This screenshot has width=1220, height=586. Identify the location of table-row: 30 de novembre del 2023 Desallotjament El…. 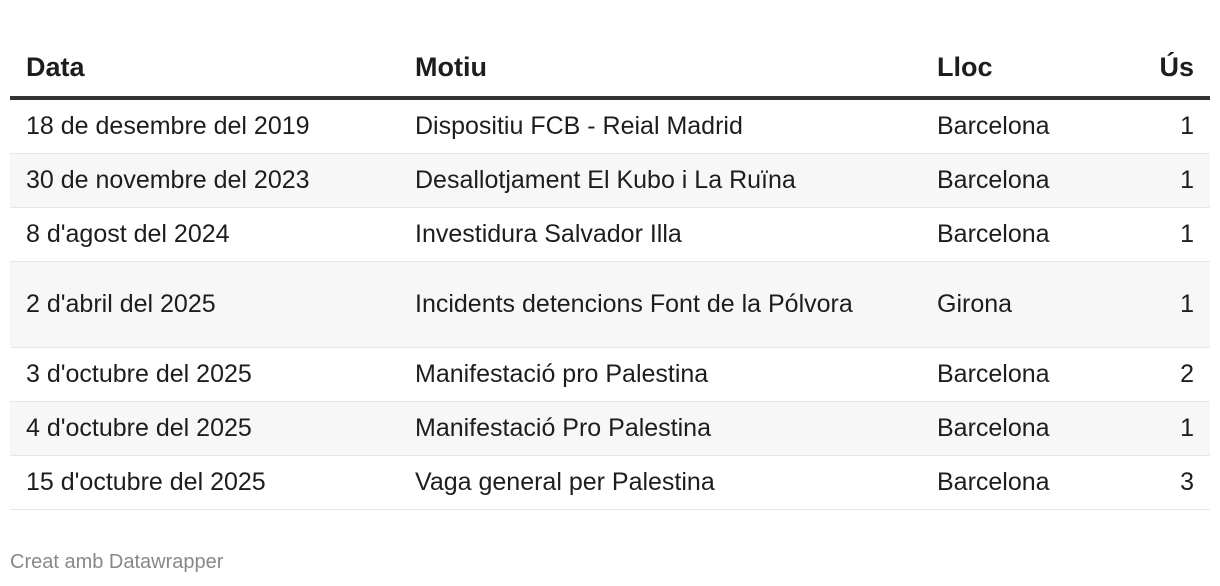
(610, 180).